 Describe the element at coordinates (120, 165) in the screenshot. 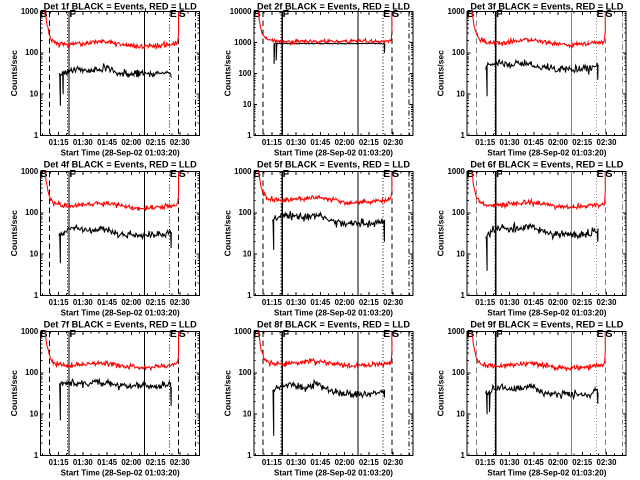

I see `svg-text:Det 4f BLACK = Events, RED = L: Det 4f BLACK = Events, RED = LLD` at that location.